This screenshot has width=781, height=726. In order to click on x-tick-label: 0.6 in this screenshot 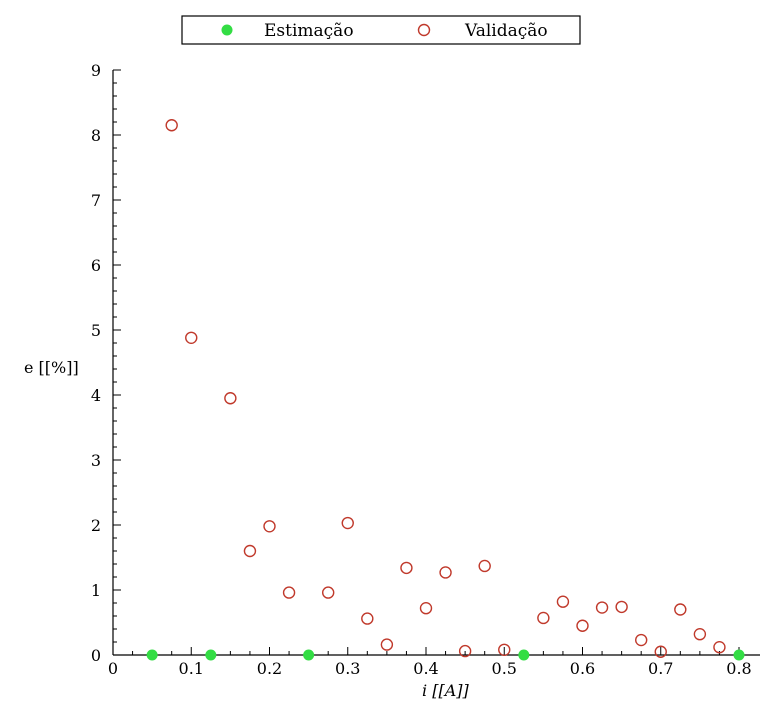, I will do `click(582, 668)`.